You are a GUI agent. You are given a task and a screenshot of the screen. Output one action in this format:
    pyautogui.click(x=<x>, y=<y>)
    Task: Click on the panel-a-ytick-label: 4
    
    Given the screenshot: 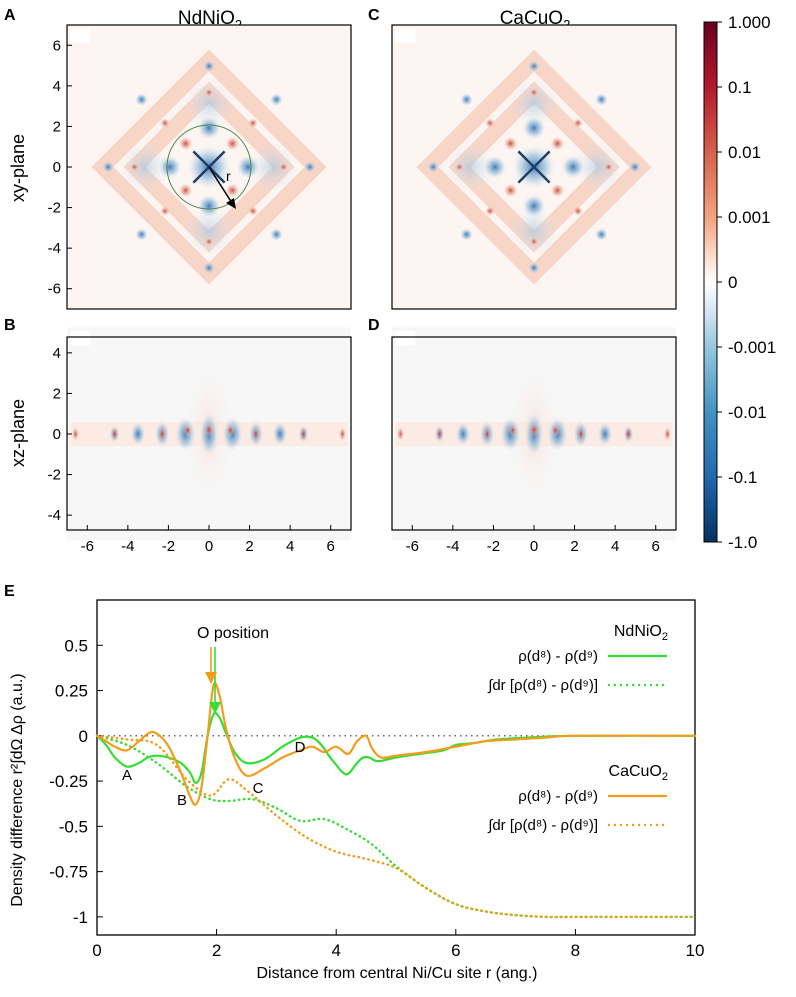 What is the action you would take?
    pyautogui.click(x=57, y=86)
    